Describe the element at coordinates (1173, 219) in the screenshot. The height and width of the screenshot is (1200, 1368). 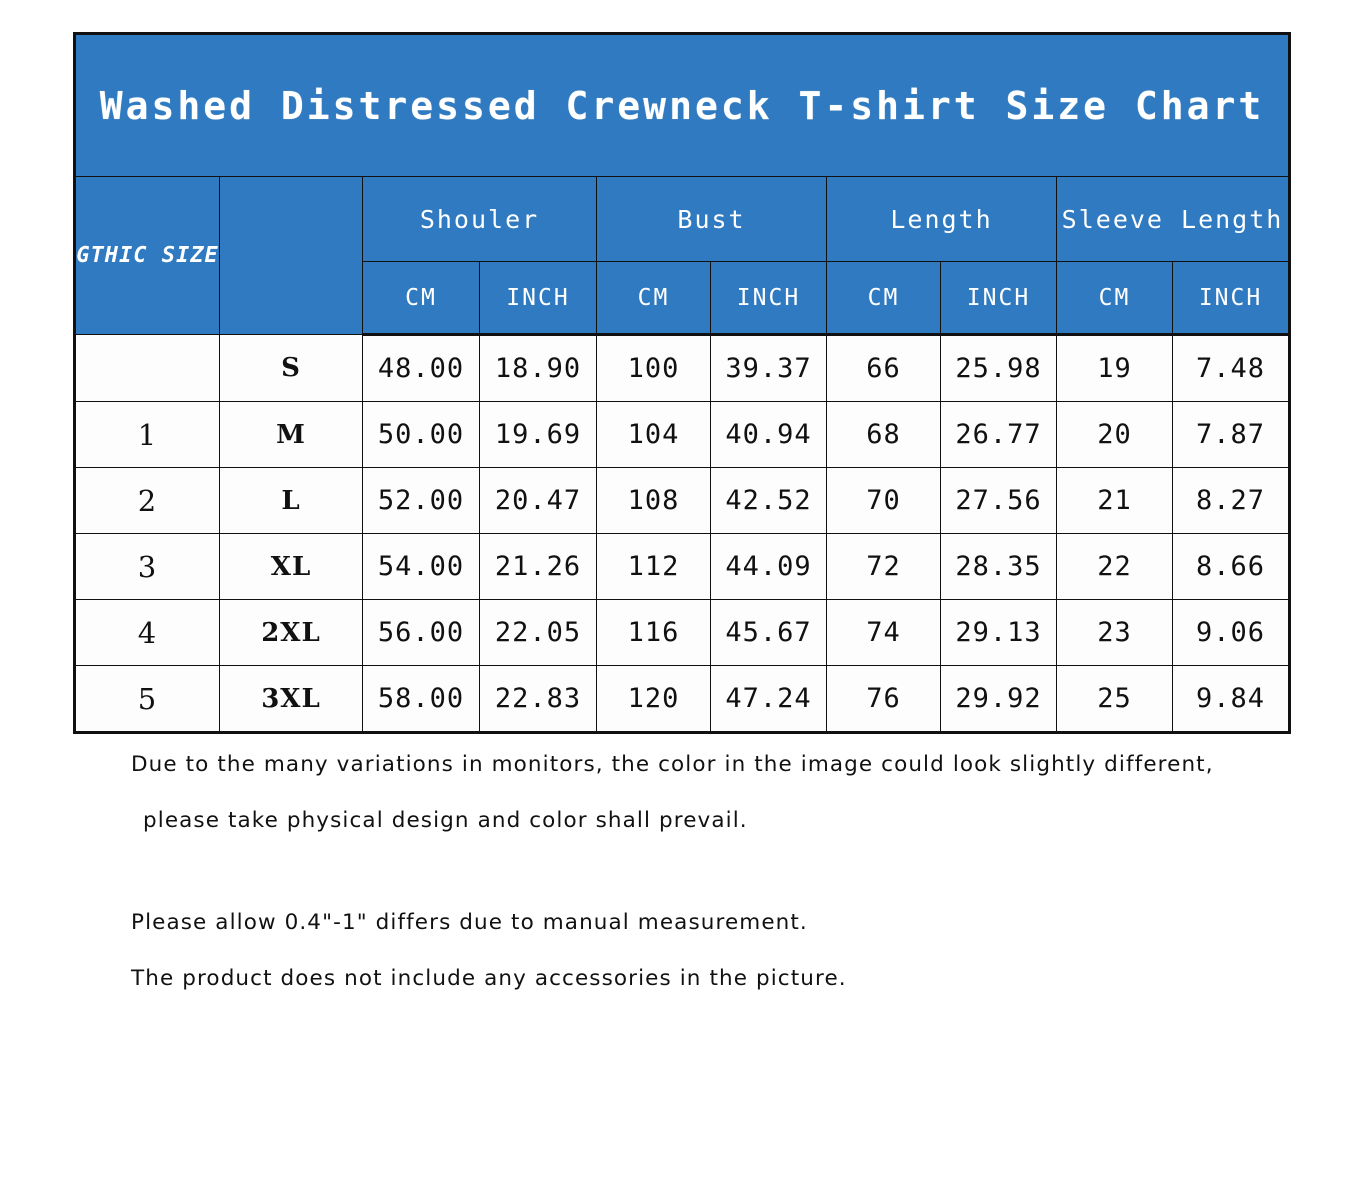
I see `header-sleeve-length: Sleeve Length` at that location.